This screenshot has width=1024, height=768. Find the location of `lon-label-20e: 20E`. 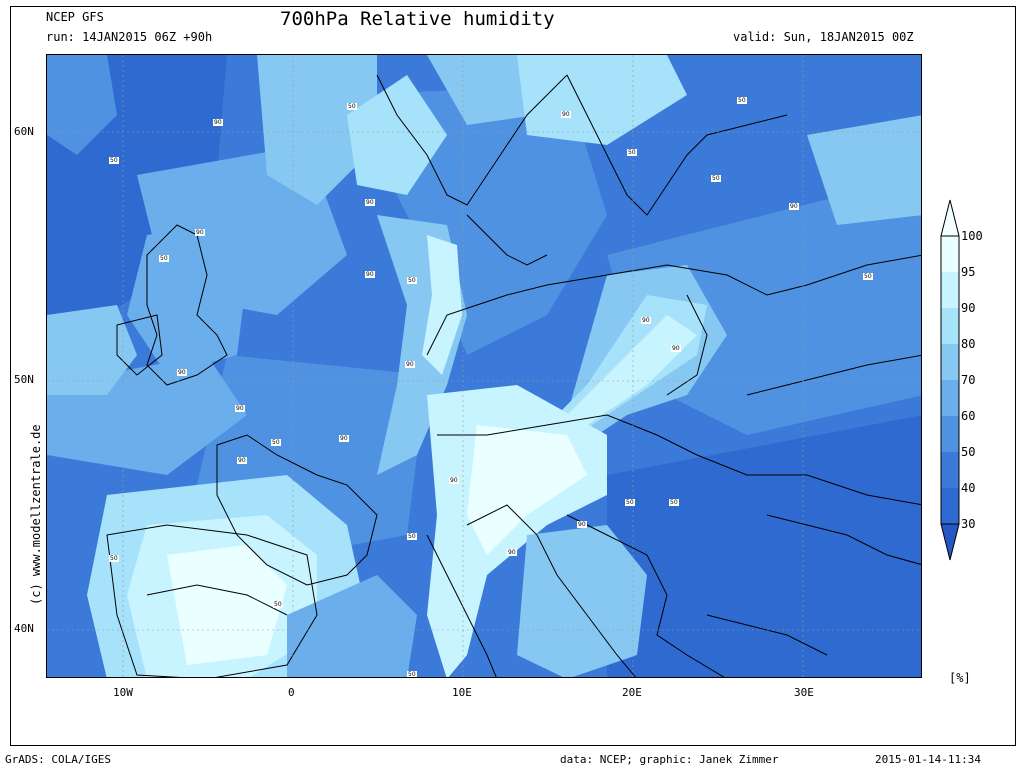

lon-label-20e: 20E is located at coordinates (632, 692).